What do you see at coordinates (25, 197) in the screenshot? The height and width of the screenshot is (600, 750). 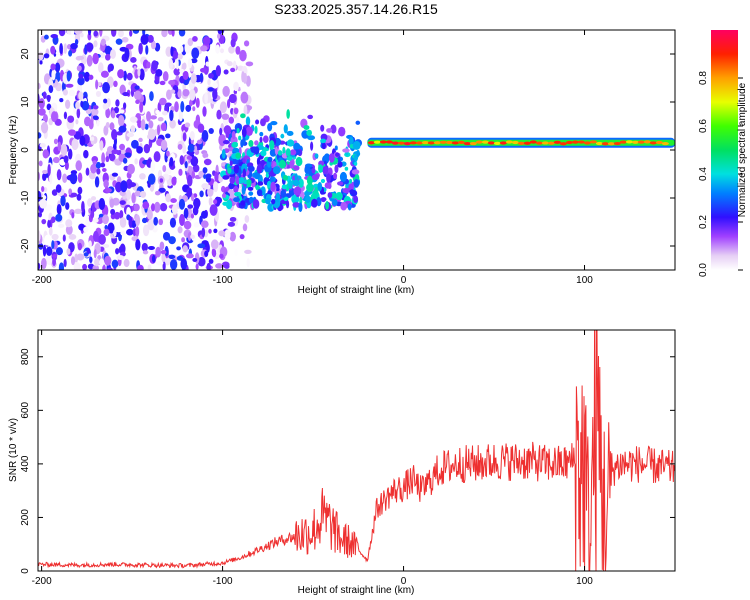 I see `y-tick-label: -10` at bounding box center [25, 197].